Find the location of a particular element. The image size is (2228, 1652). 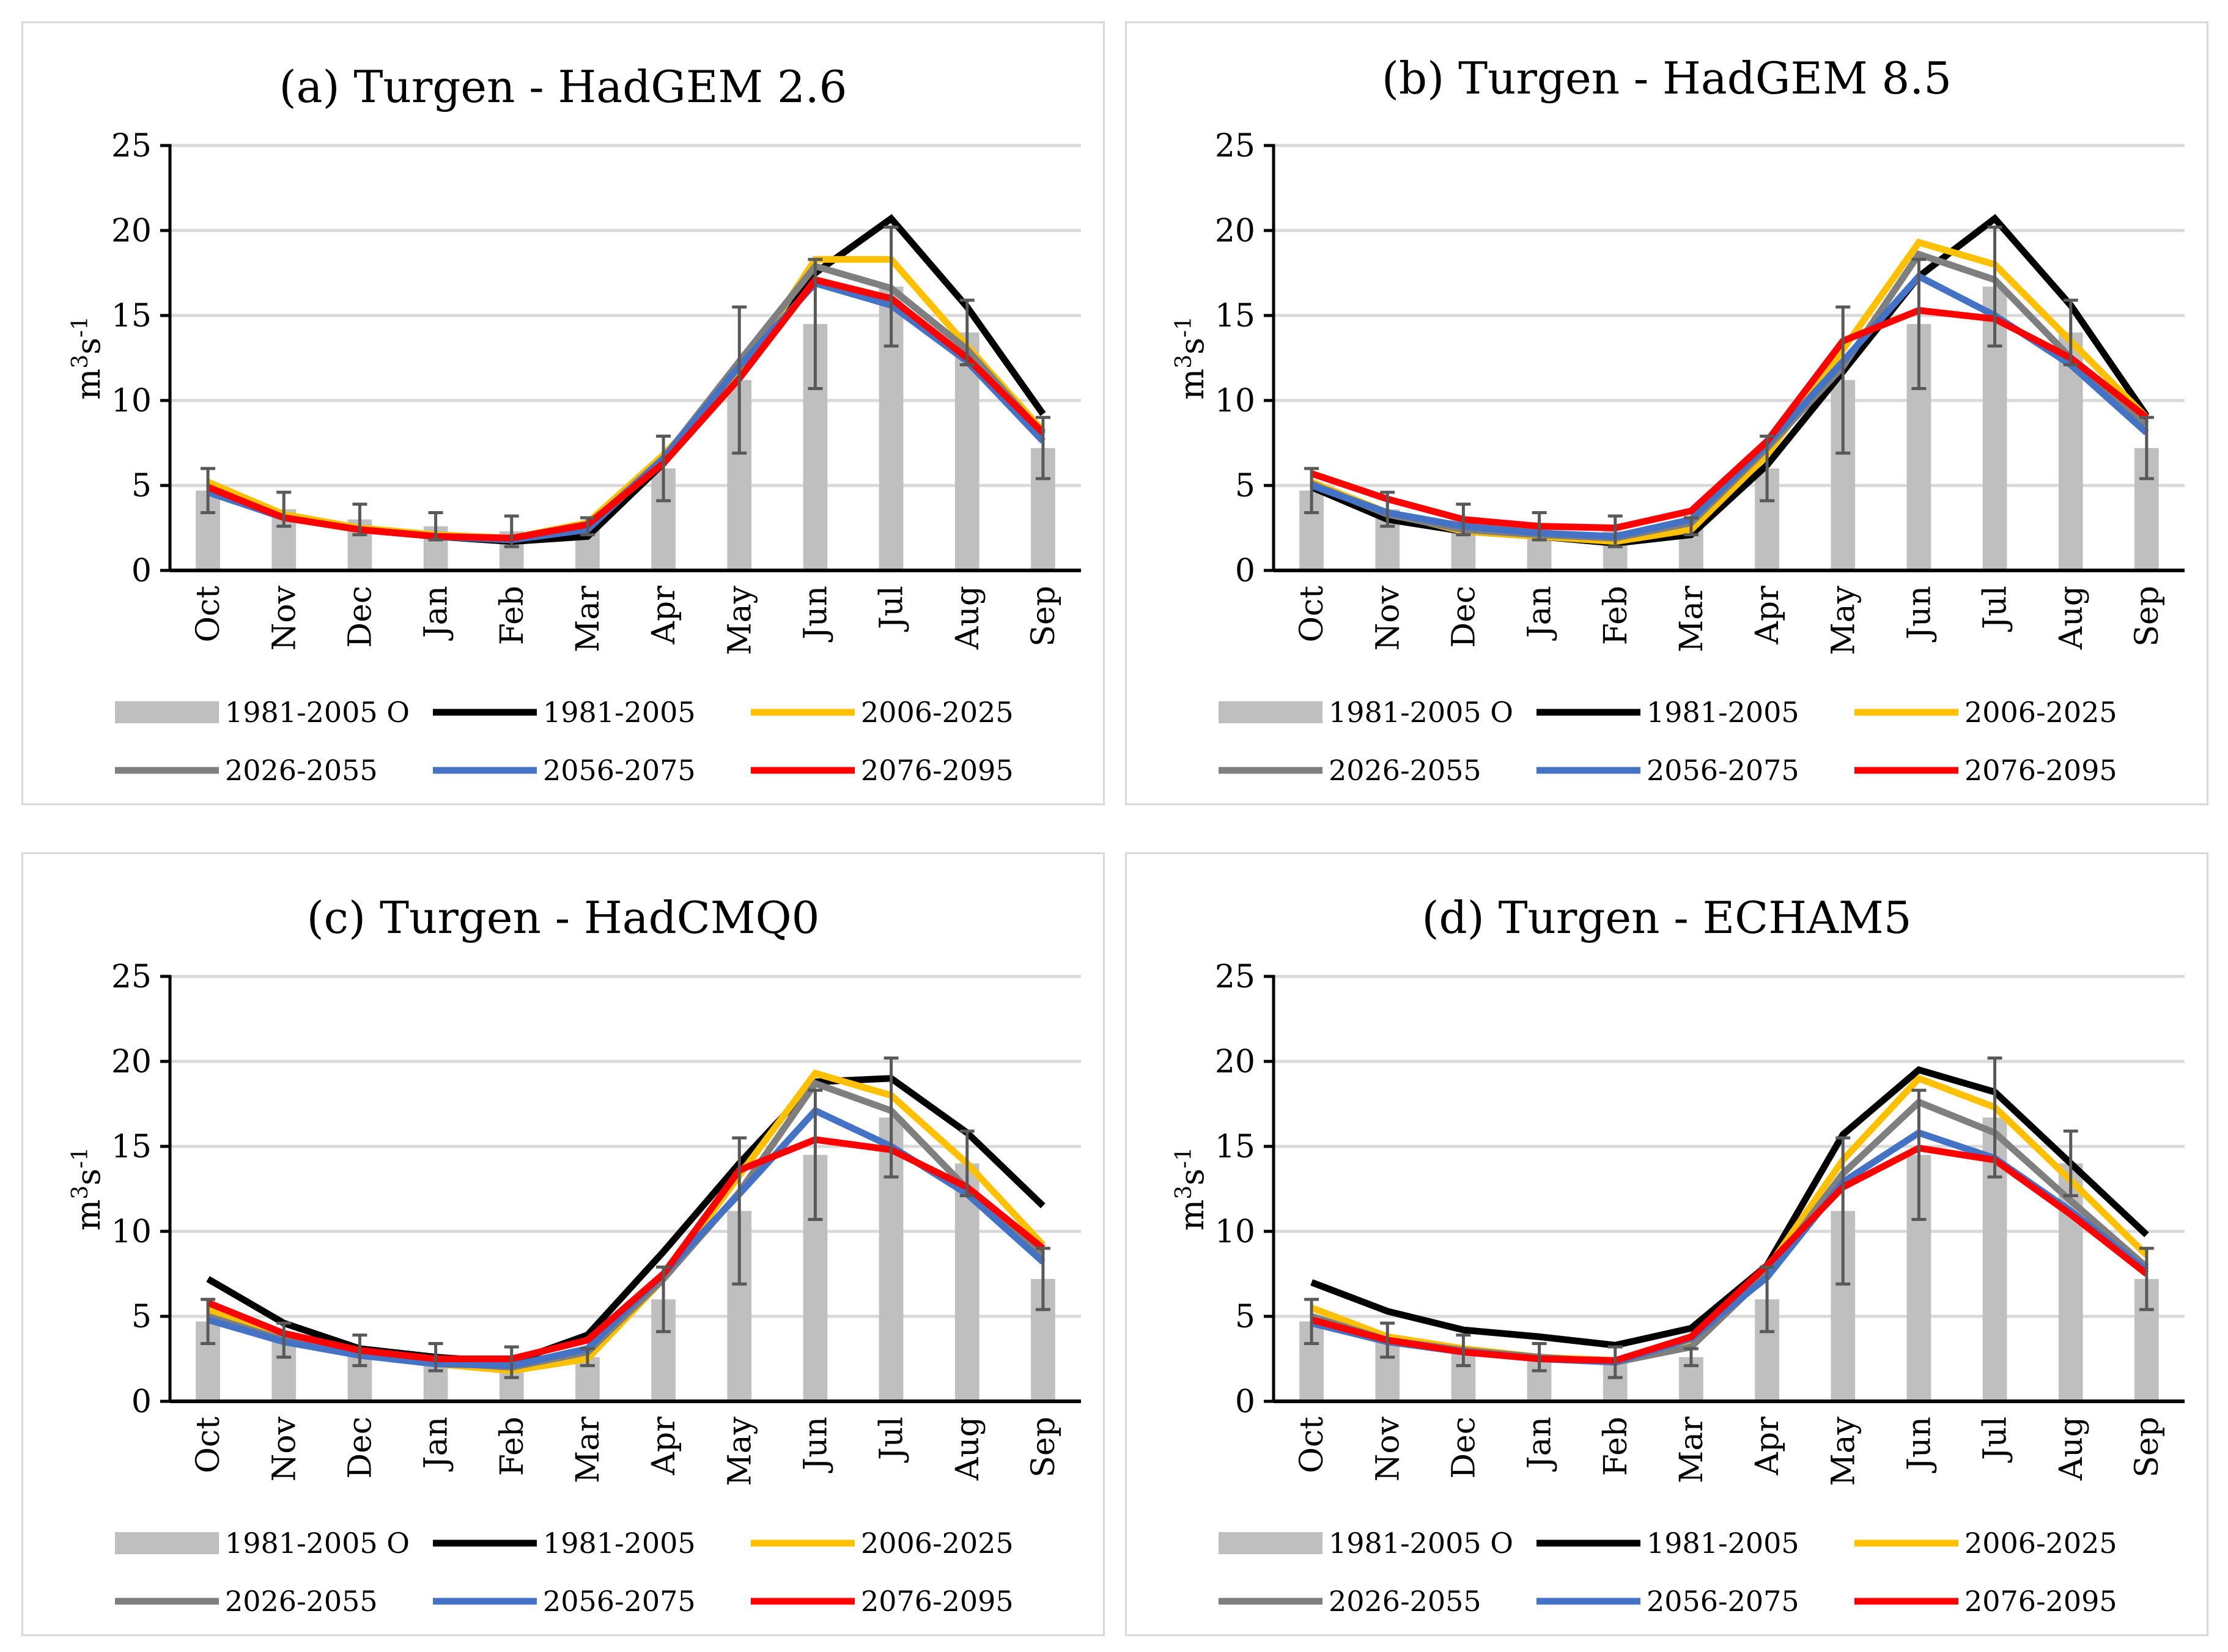

series-line-2026-2055 is located at coordinates (626, 1225).